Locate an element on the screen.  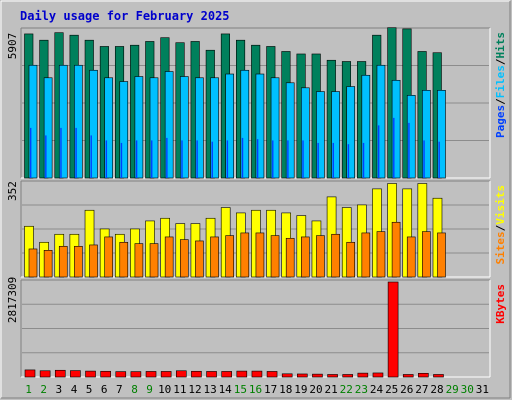
right-label-part: KBytes is located at coordinates (500, 304).